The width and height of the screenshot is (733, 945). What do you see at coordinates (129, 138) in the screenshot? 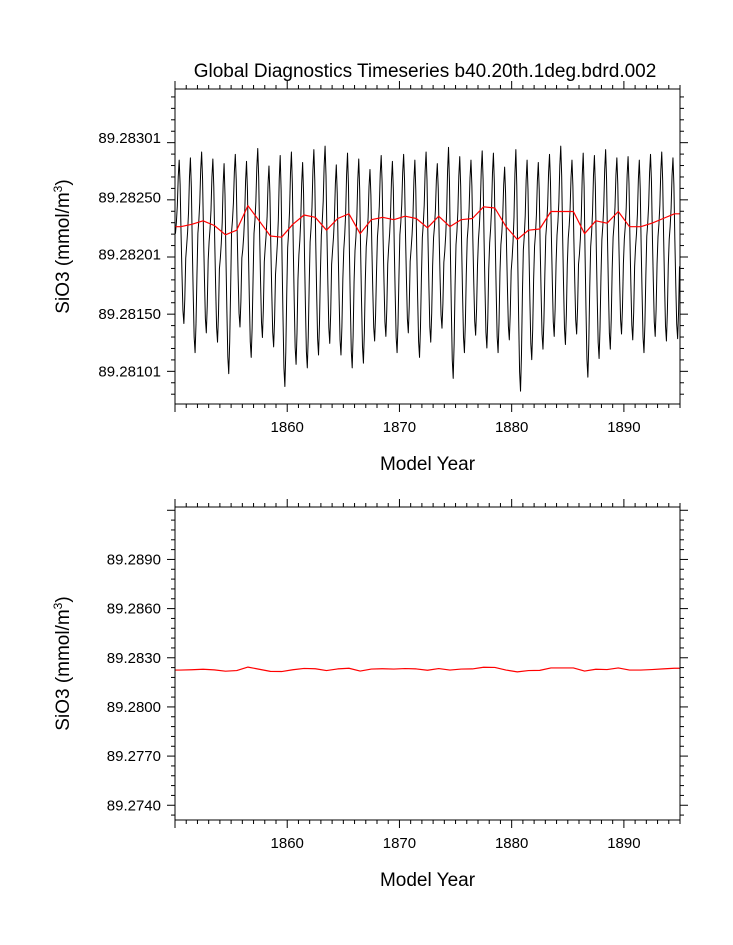
I see `y-tick-label: 89.28301` at bounding box center [129, 138].